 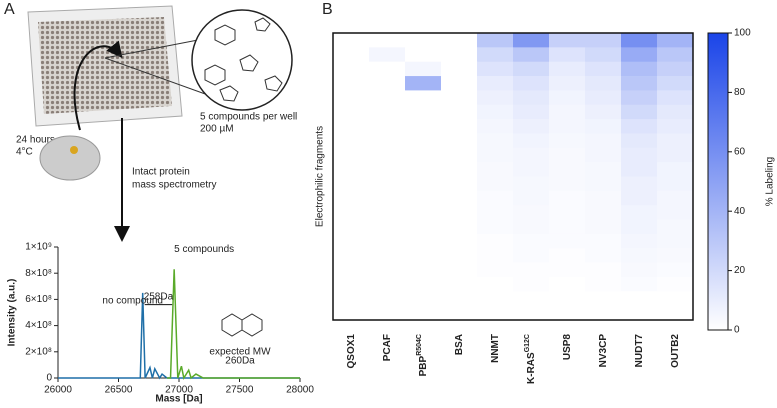 I want to click on line, so click(x=179, y=336).